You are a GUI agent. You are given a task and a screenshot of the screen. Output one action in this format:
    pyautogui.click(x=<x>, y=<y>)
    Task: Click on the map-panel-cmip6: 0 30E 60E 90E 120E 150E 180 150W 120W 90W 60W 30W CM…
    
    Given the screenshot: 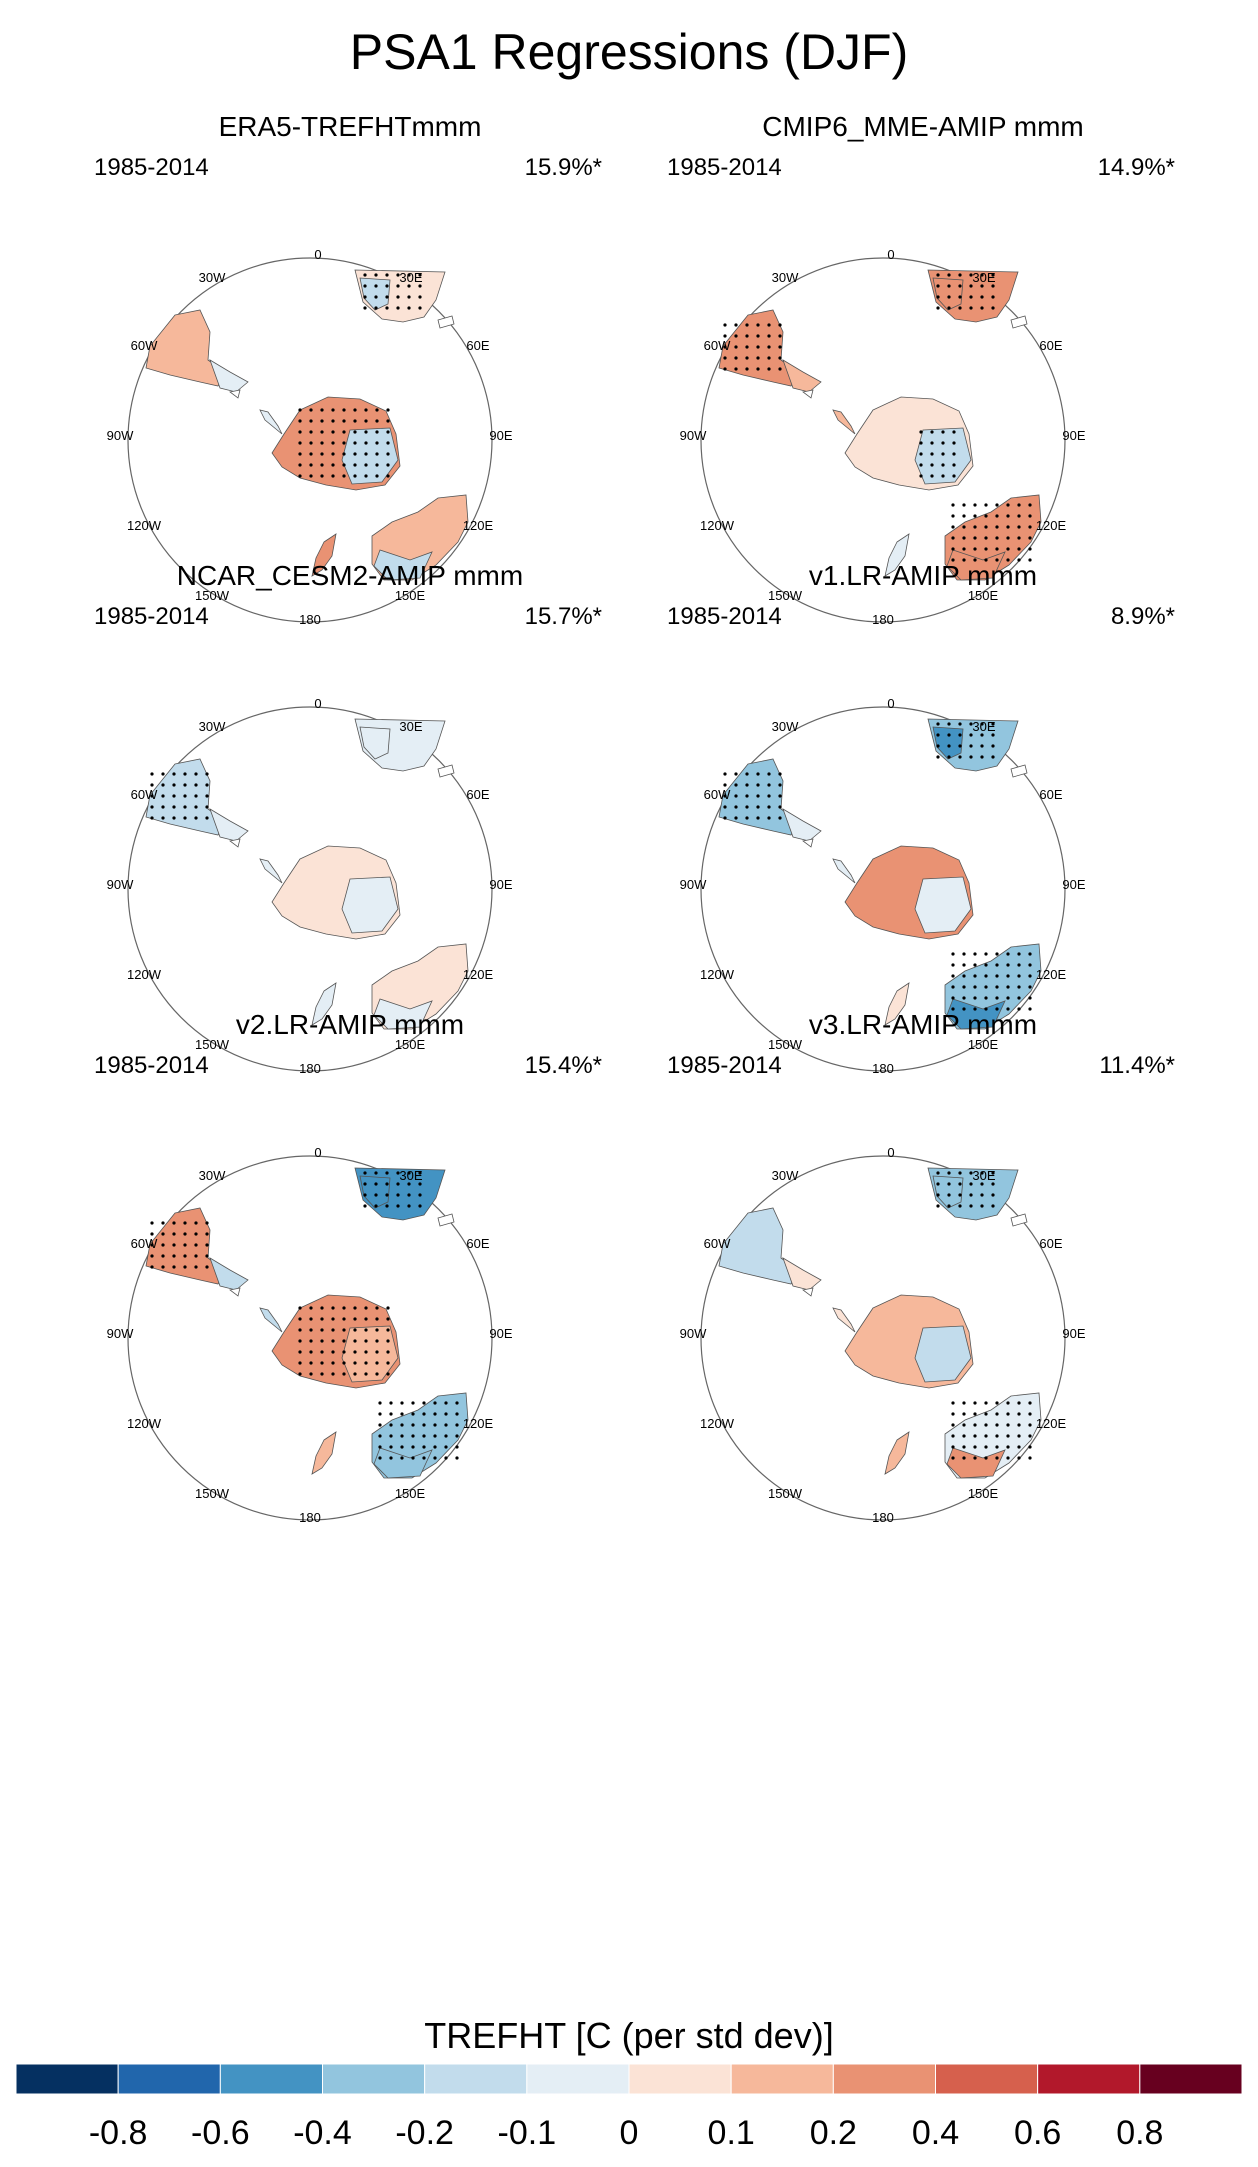 What is the action you would take?
    pyautogui.click(x=923, y=400)
    